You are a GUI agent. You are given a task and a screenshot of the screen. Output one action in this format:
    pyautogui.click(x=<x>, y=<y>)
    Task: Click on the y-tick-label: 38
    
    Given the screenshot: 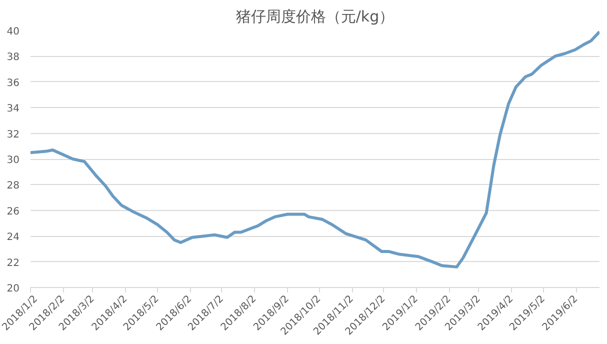 What is the action you would take?
    pyautogui.click(x=13, y=58)
    